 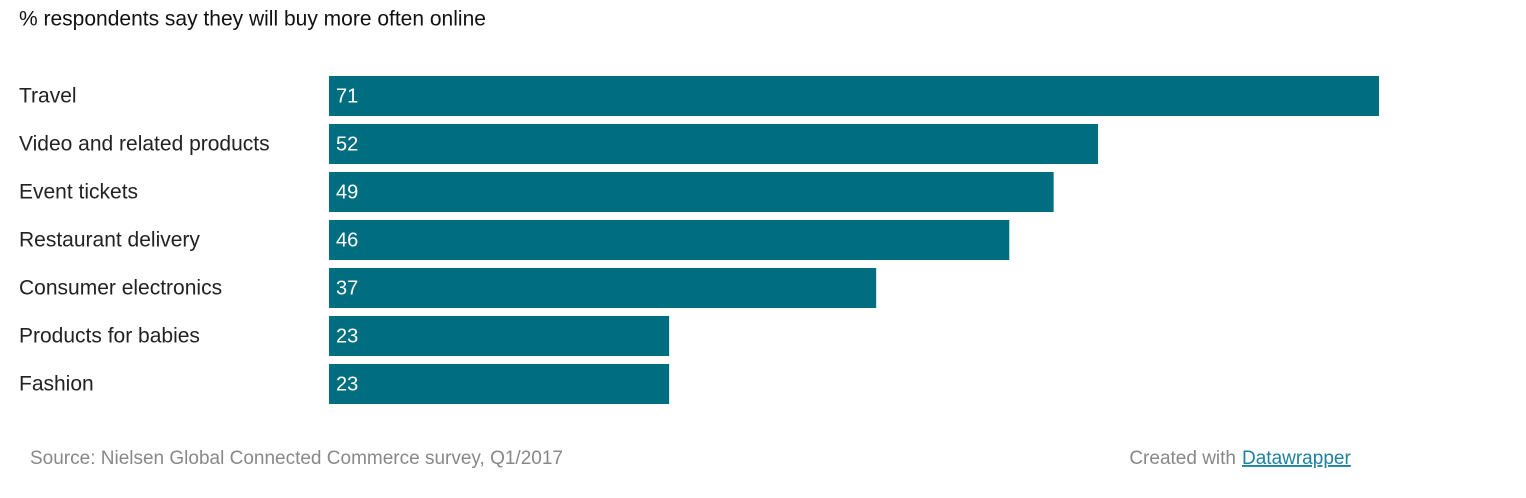 What do you see at coordinates (347, 240) in the screenshot?
I see `value-label: 46` at bounding box center [347, 240].